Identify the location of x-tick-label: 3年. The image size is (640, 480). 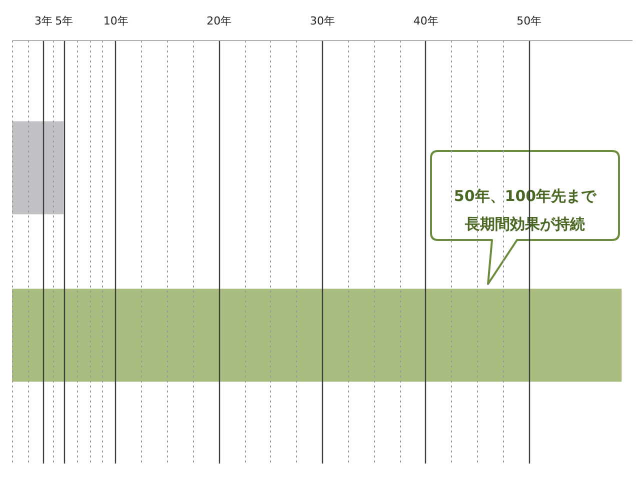
(43, 21).